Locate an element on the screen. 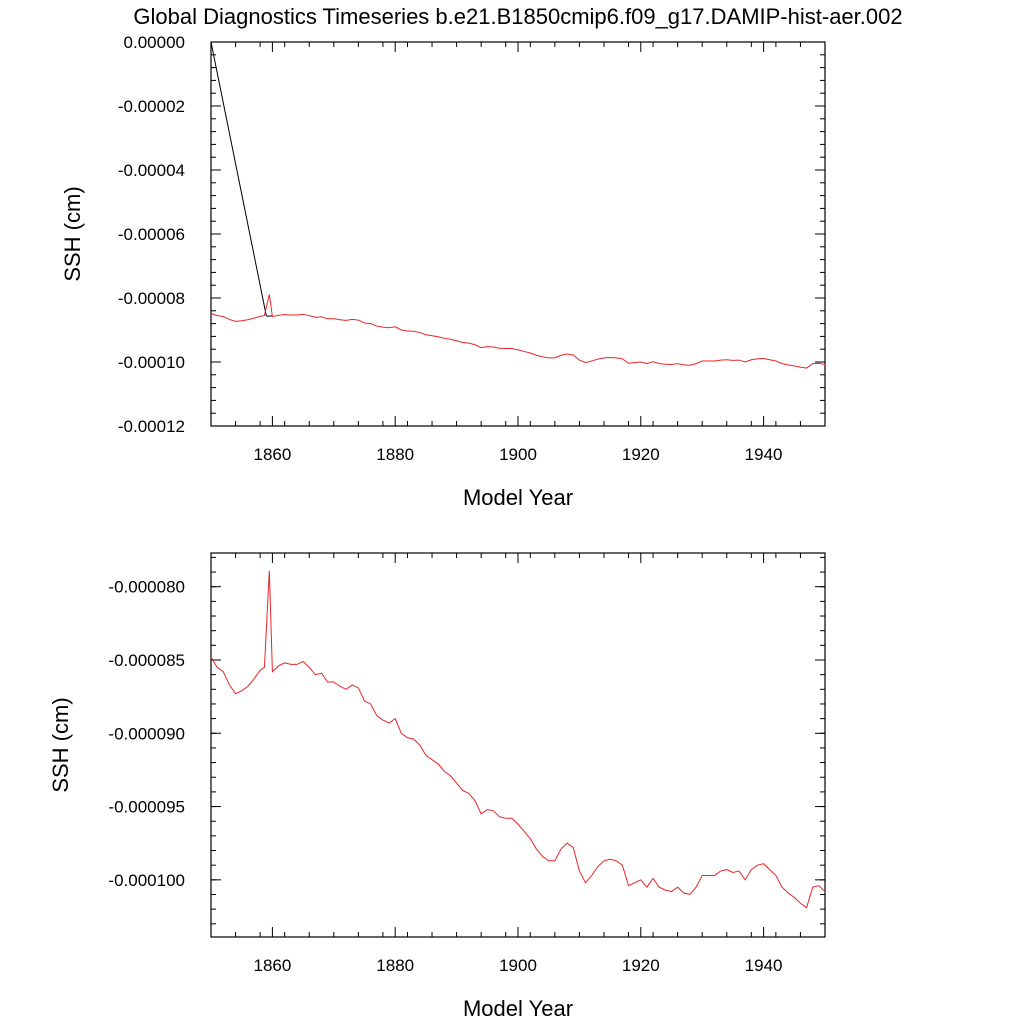 The height and width of the screenshot is (1024, 1024). top-x-tick-labels: 1860 1880 1900 1920 1940 is located at coordinates (517, 454).